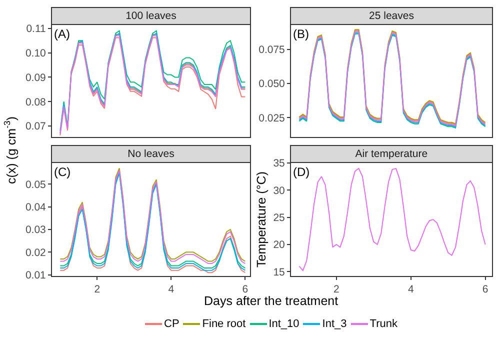 This screenshot has height=344, width=500. I want to click on y-tick-label: 0.01, so click(35, 276).